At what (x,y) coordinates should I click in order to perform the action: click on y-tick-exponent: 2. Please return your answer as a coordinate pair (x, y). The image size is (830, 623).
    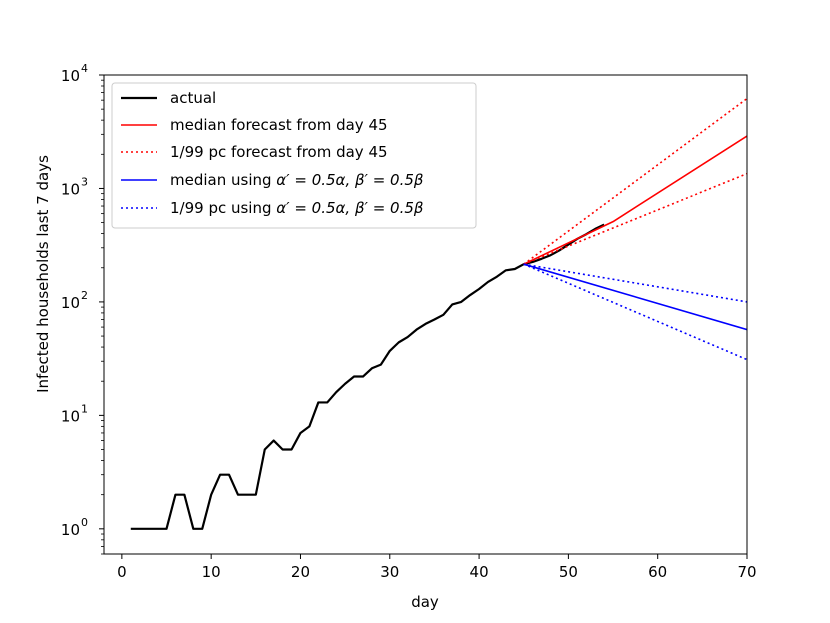
    Looking at the image, I should click on (84, 295).